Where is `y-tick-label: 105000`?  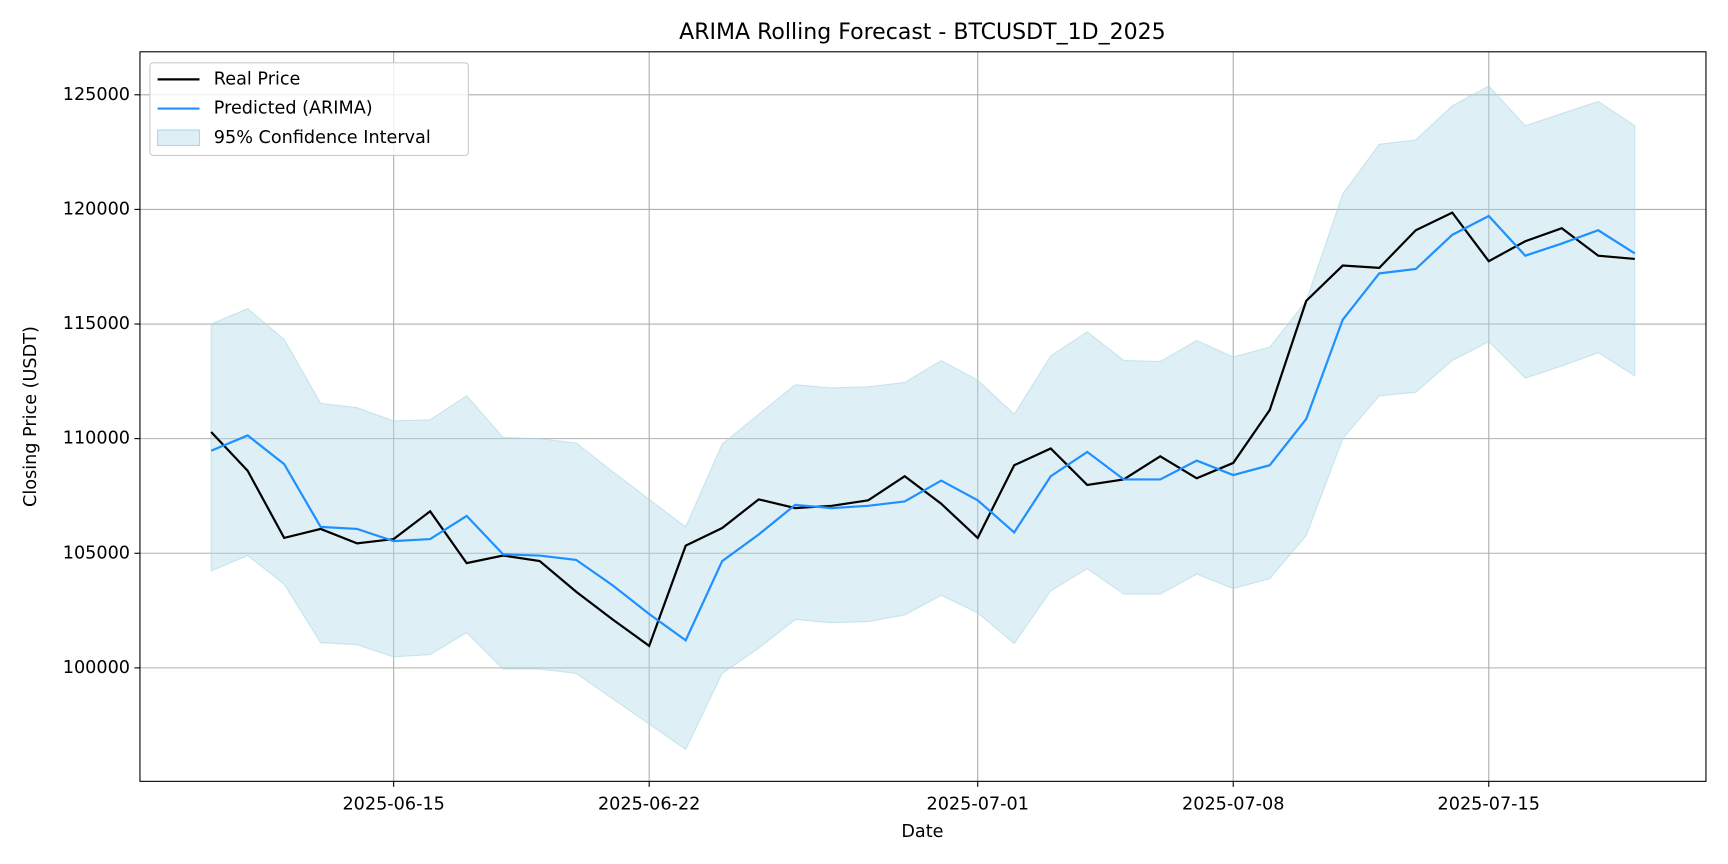 y-tick-label: 105000 is located at coordinates (96, 553).